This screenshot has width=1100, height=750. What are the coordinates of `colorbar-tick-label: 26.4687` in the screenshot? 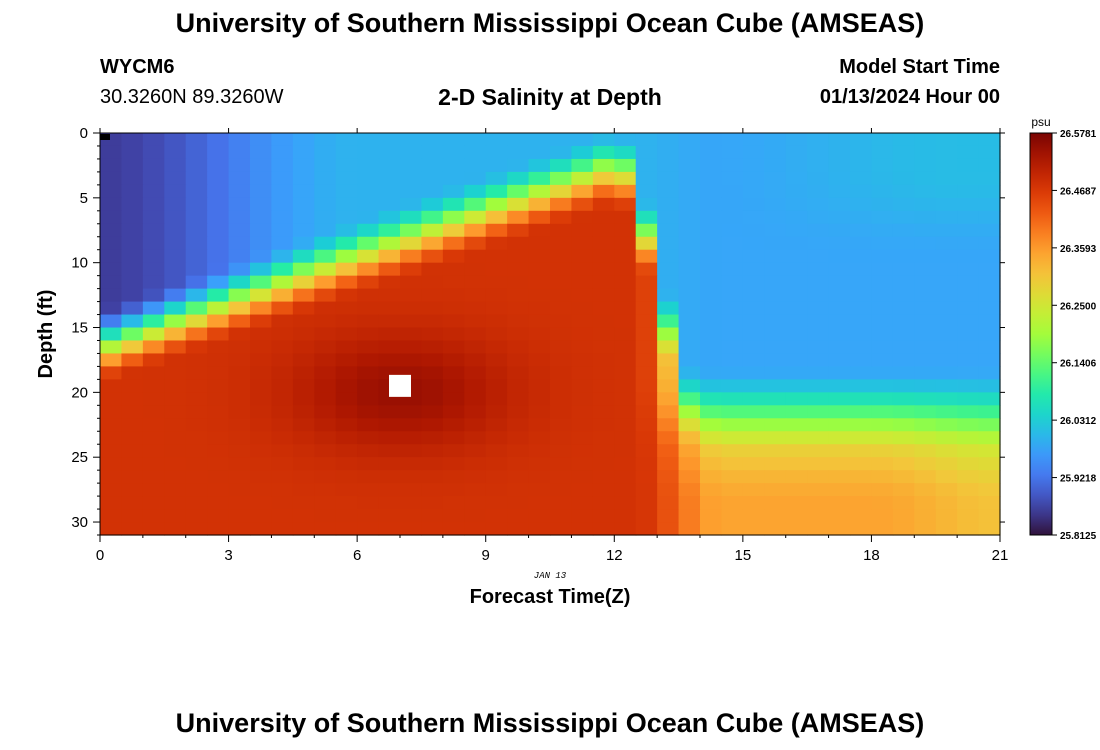 It's located at (1078, 191).